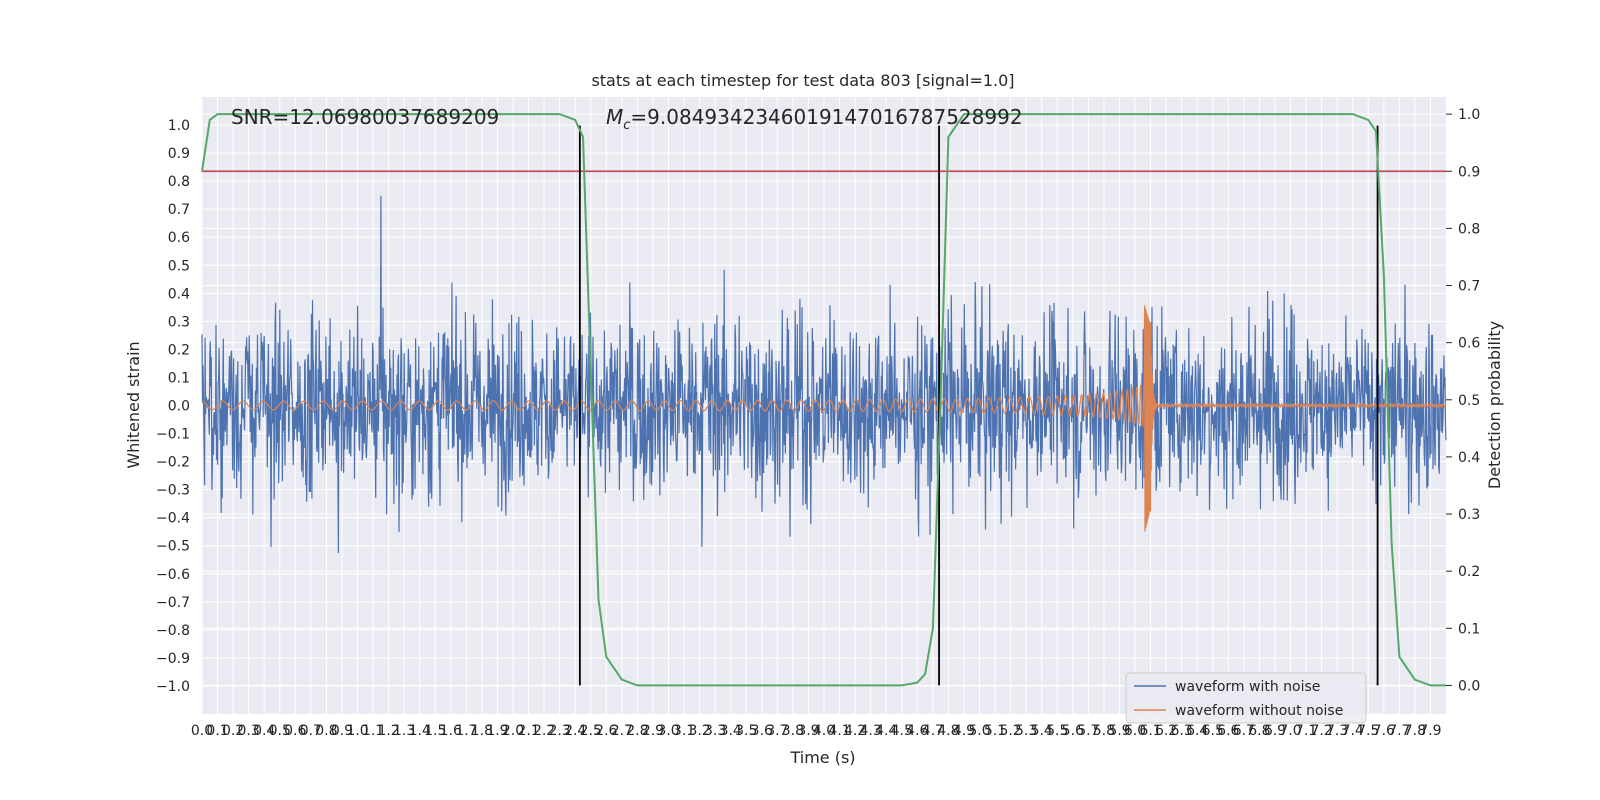 Image resolution: width=1600 pixels, height=800 pixels. What do you see at coordinates (497, 731) in the screenshot?
I see `x-tick-label: 1.9` at bounding box center [497, 731].